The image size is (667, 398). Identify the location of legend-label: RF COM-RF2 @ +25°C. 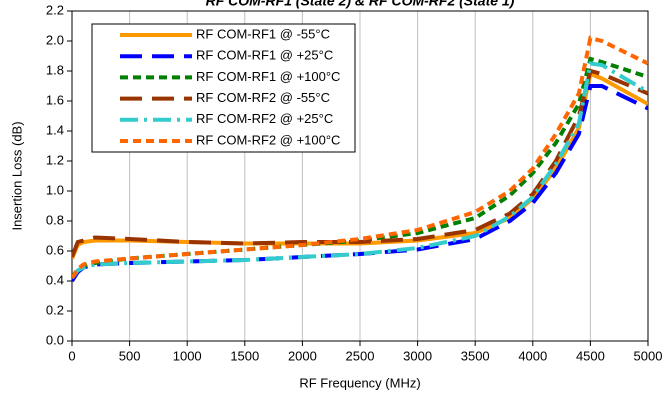
(264, 118).